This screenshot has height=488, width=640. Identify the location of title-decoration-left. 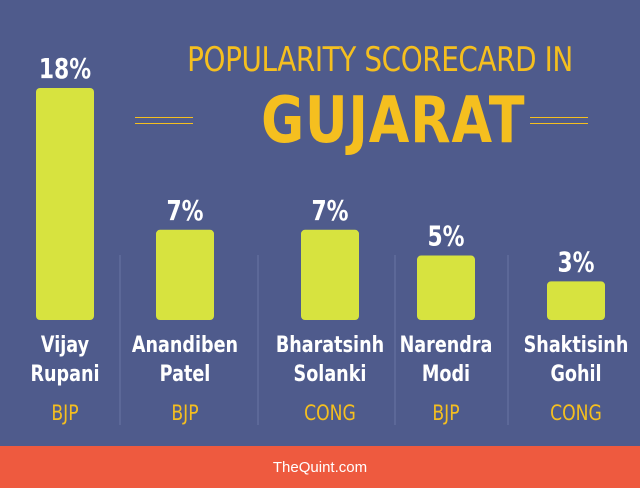
(164, 120).